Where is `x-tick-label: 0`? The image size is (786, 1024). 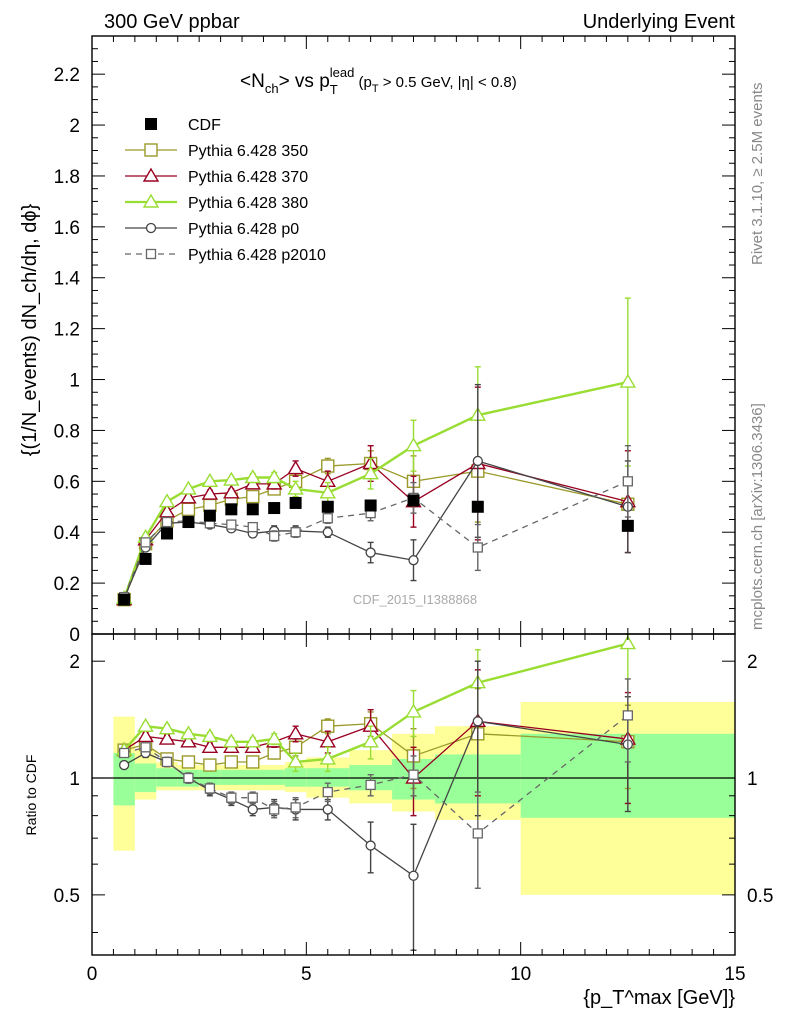
x-tick-label: 0 is located at coordinates (92, 974).